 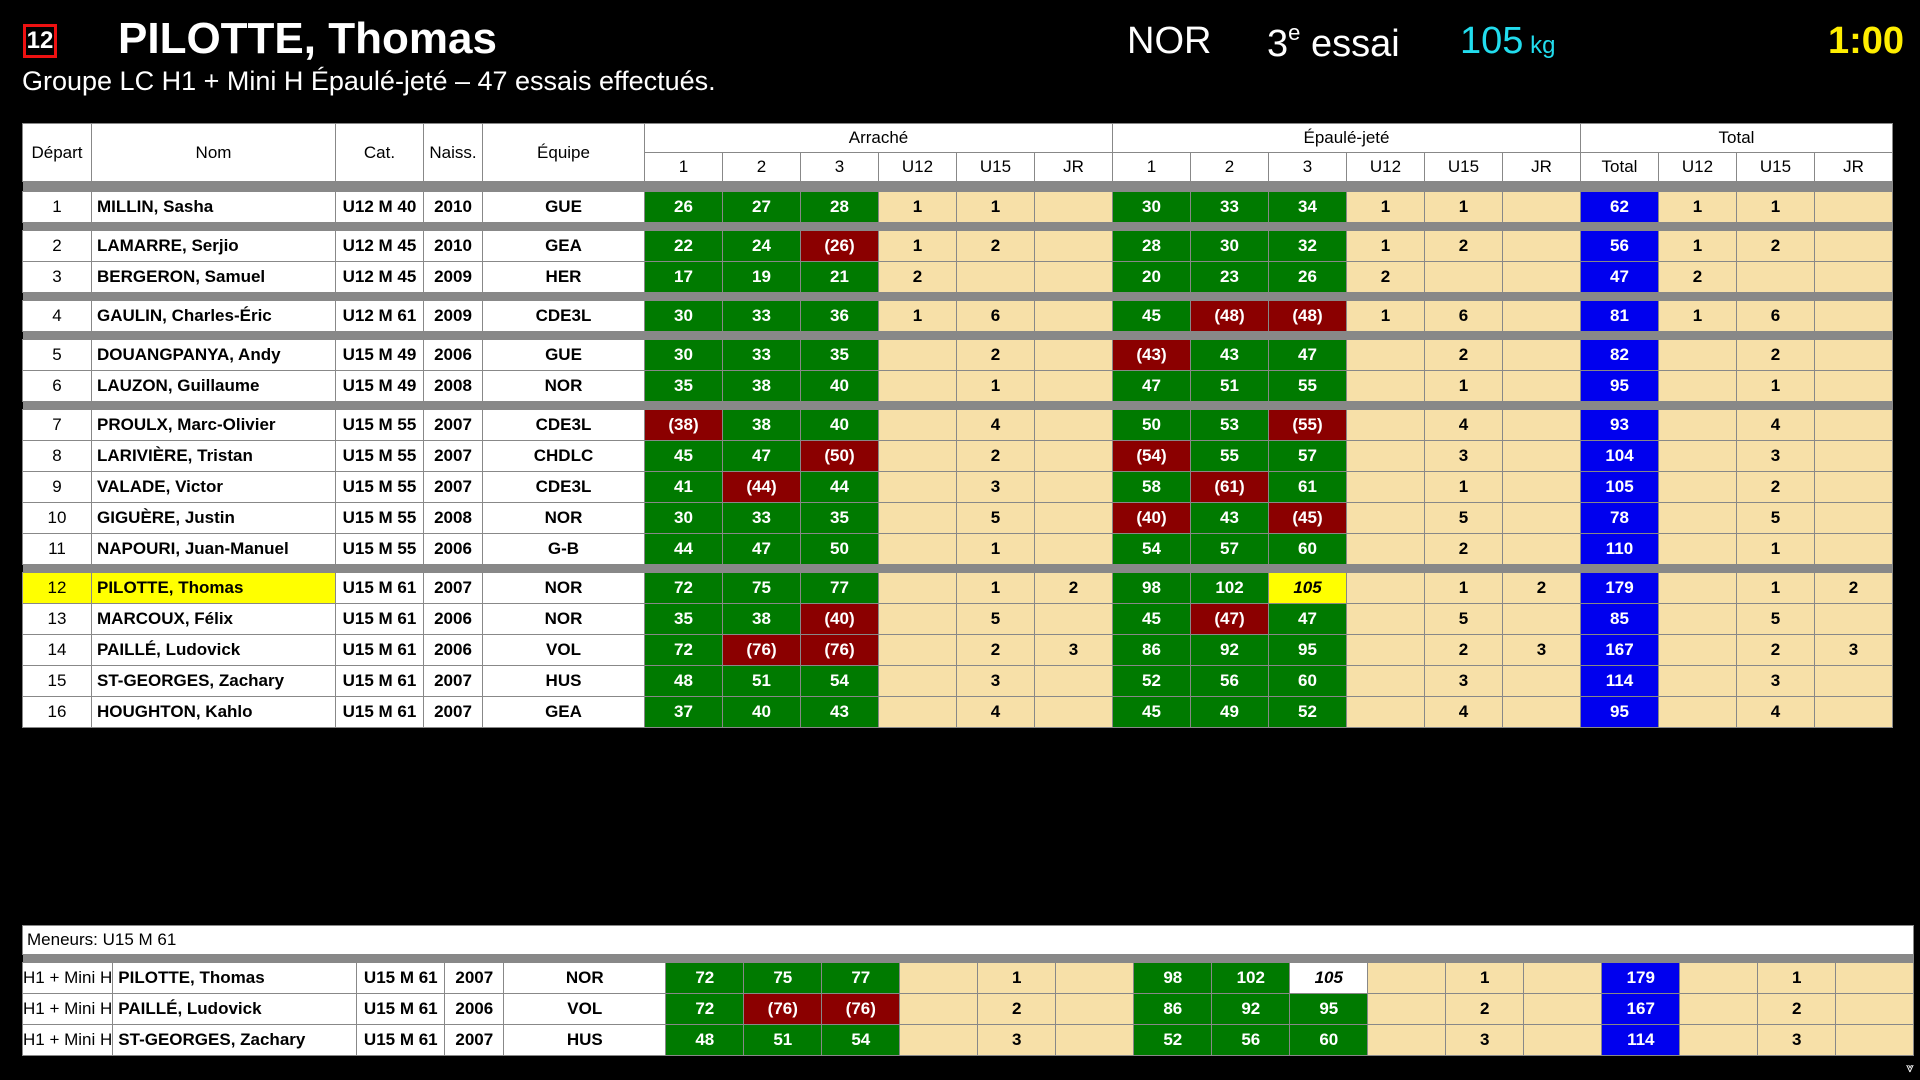 What do you see at coordinates (683, 425) in the screenshot?
I see `snatch-attempt-cell: (38)` at bounding box center [683, 425].